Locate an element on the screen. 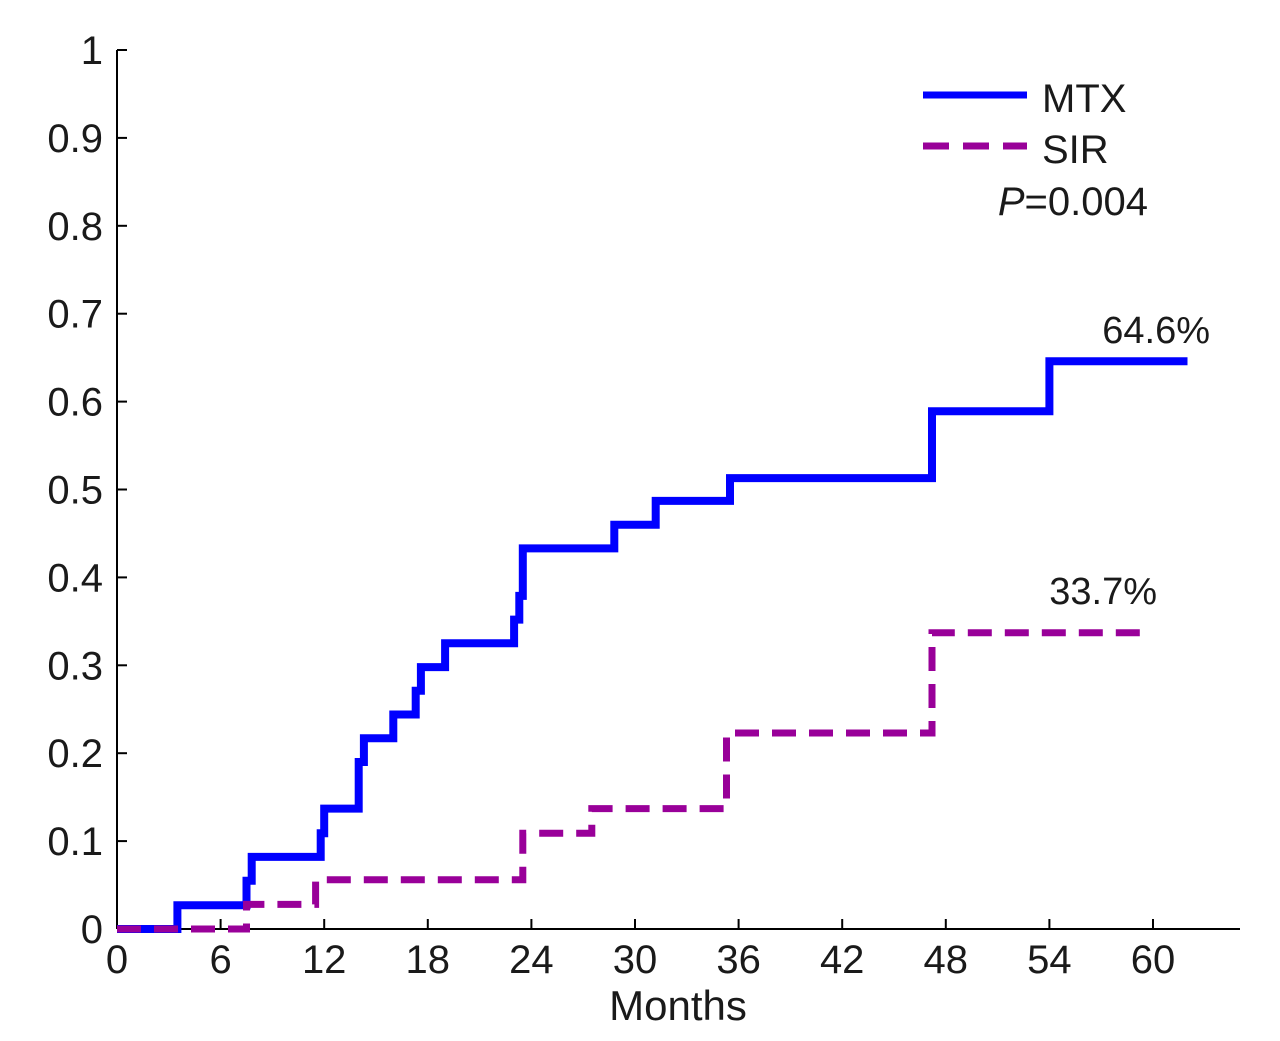  sir-final-label: 33.7% is located at coordinates (1103, 592).